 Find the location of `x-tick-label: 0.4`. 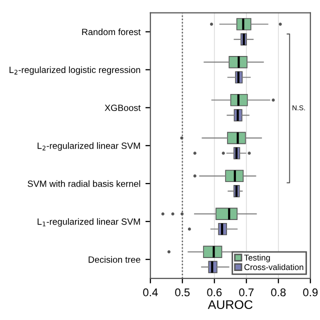

x-tick-label: 0.4 is located at coordinates (150, 292).